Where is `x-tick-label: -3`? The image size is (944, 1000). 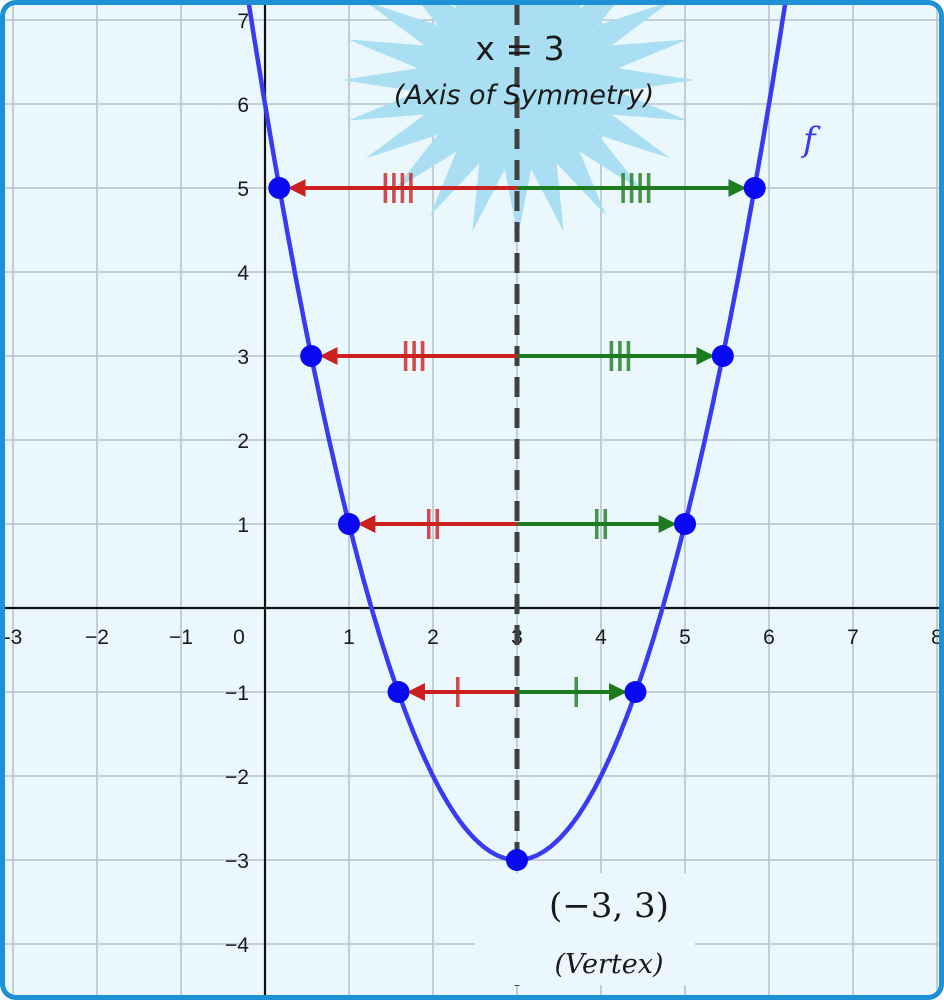 x-tick-label: -3 is located at coordinates (13, 637).